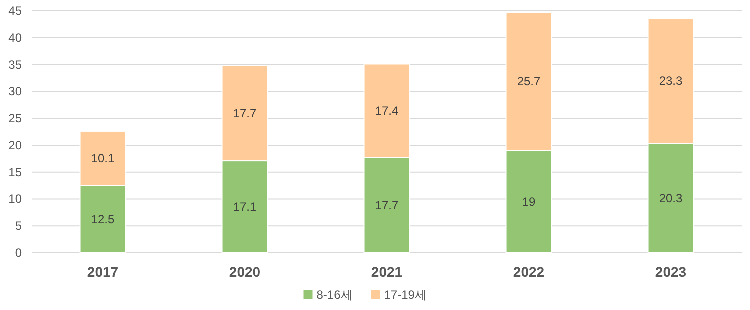 The width and height of the screenshot is (750, 310). What do you see at coordinates (334, 295) in the screenshot?
I see `legend-label: 8-16세` at bounding box center [334, 295].